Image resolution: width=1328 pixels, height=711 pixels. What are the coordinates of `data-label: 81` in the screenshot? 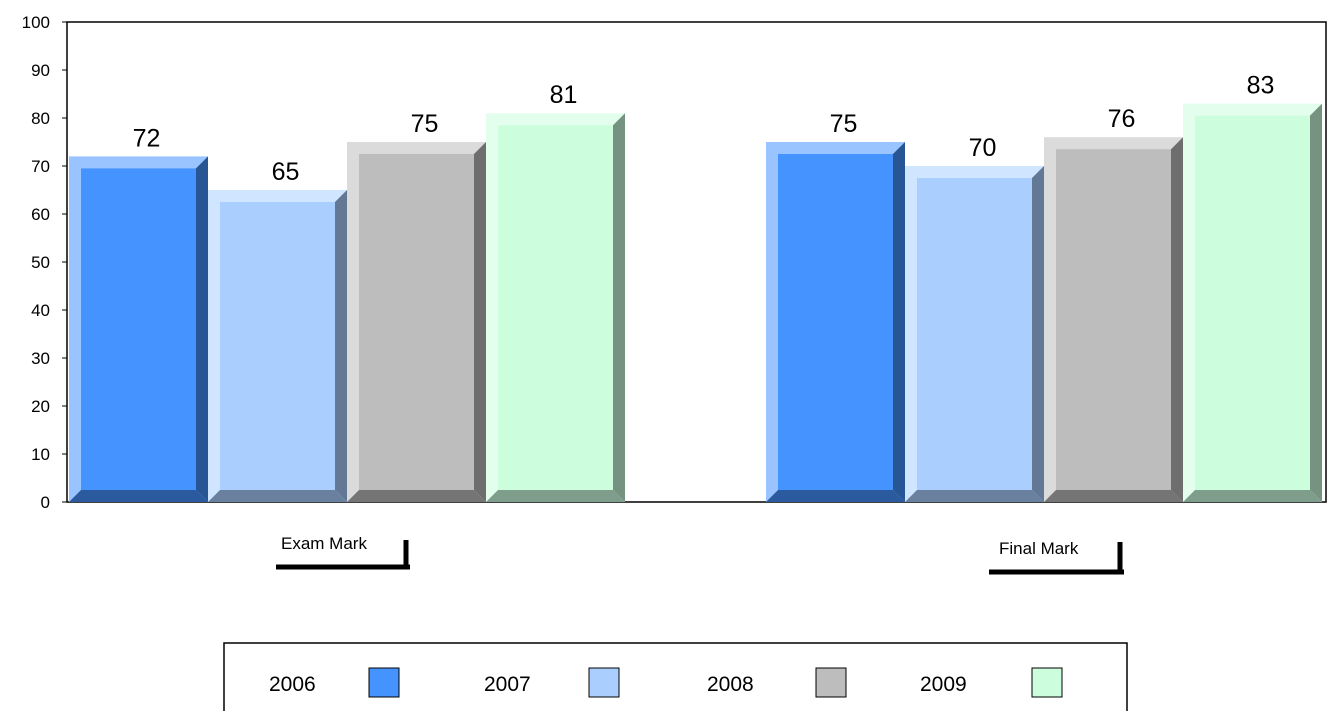 It's located at (564, 95).